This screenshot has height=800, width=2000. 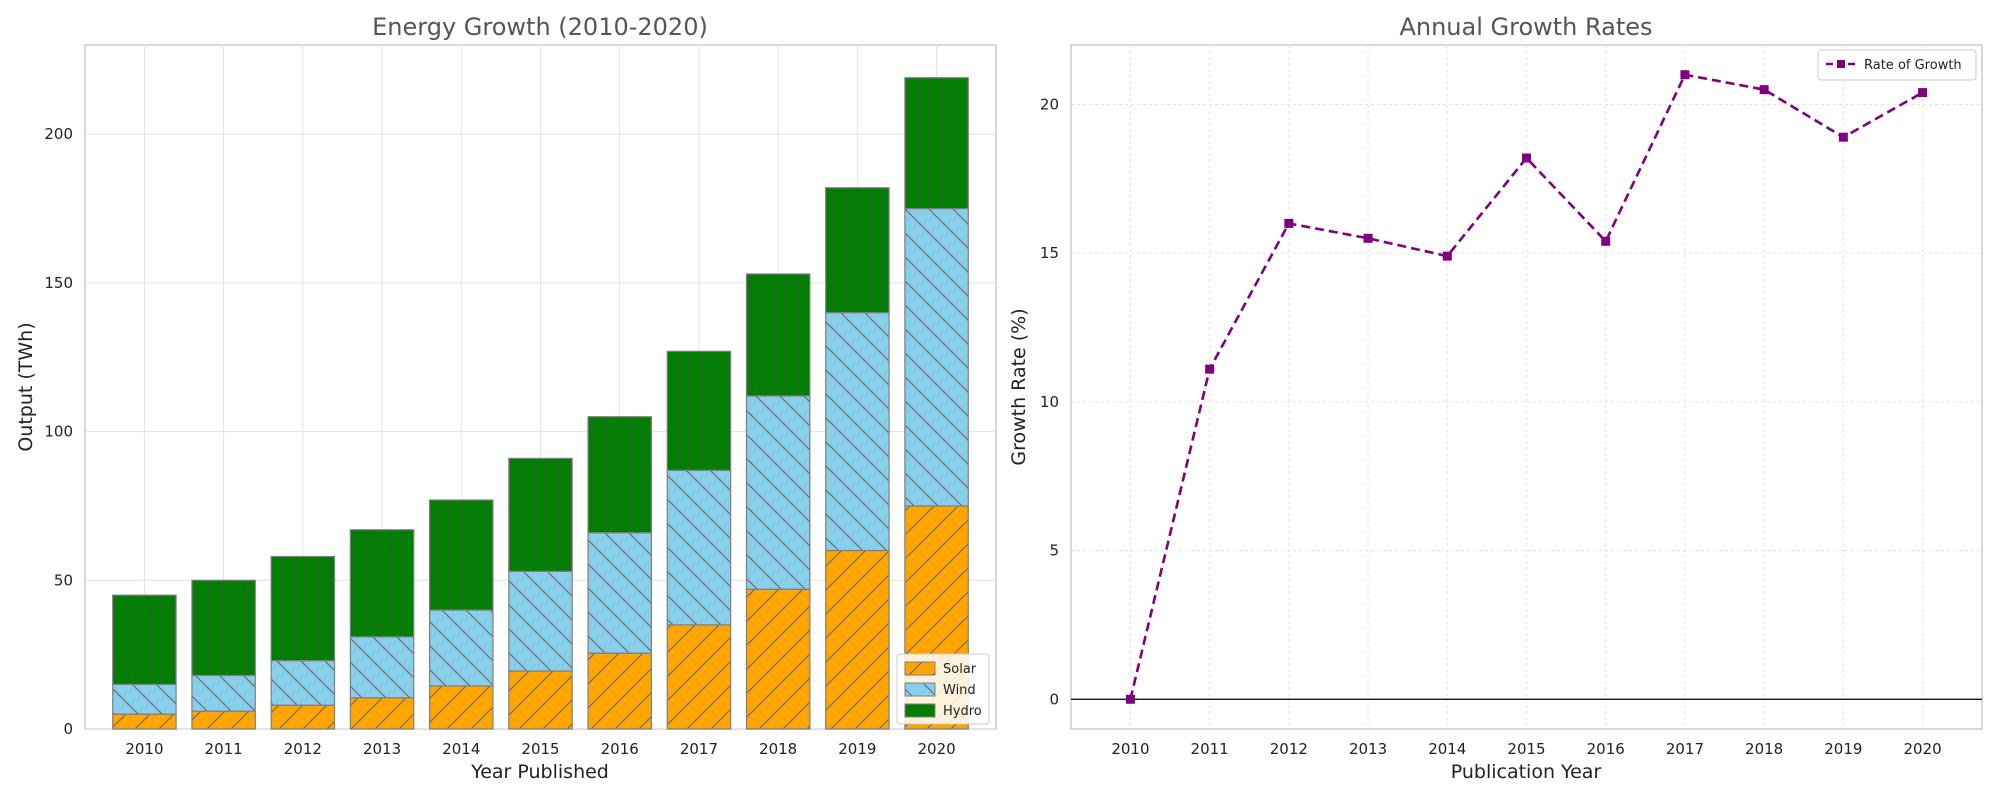 What do you see at coordinates (778, 749) in the screenshot?
I see `left-x-tick-label: 2018` at bounding box center [778, 749].